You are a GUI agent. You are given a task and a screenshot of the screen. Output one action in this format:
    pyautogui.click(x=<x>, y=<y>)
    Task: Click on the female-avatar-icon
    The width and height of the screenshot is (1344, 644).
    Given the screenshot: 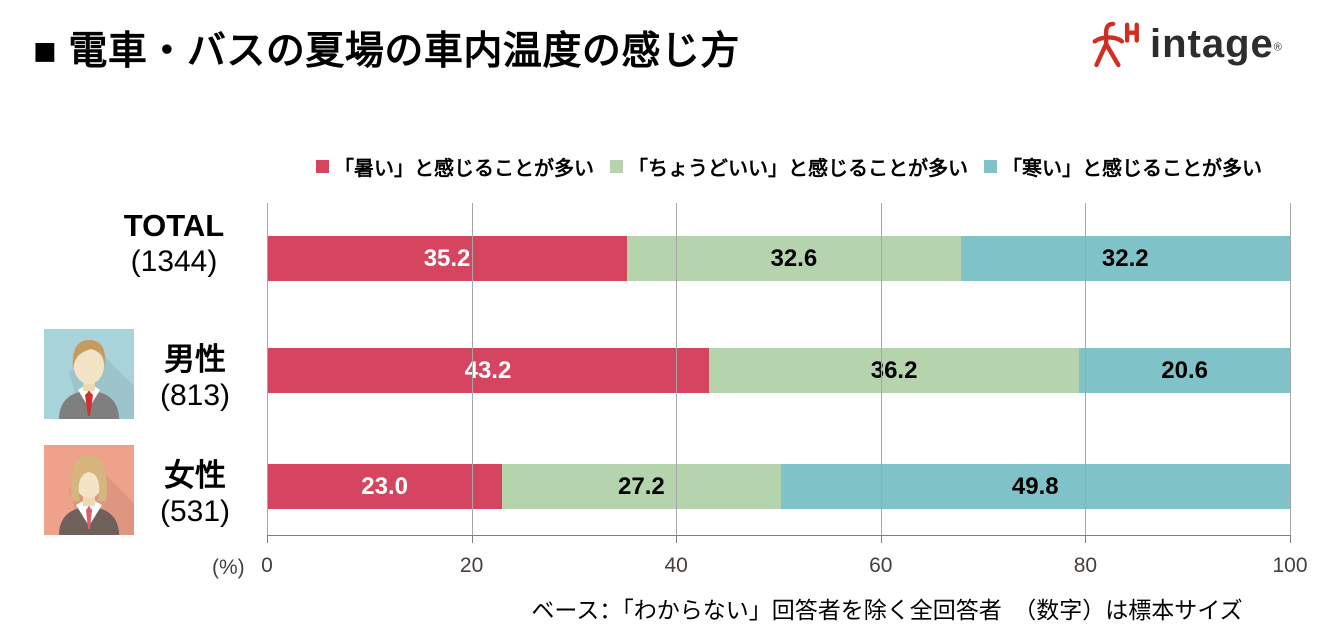 What is the action you would take?
    pyautogui.click(x=89, y=490)
    